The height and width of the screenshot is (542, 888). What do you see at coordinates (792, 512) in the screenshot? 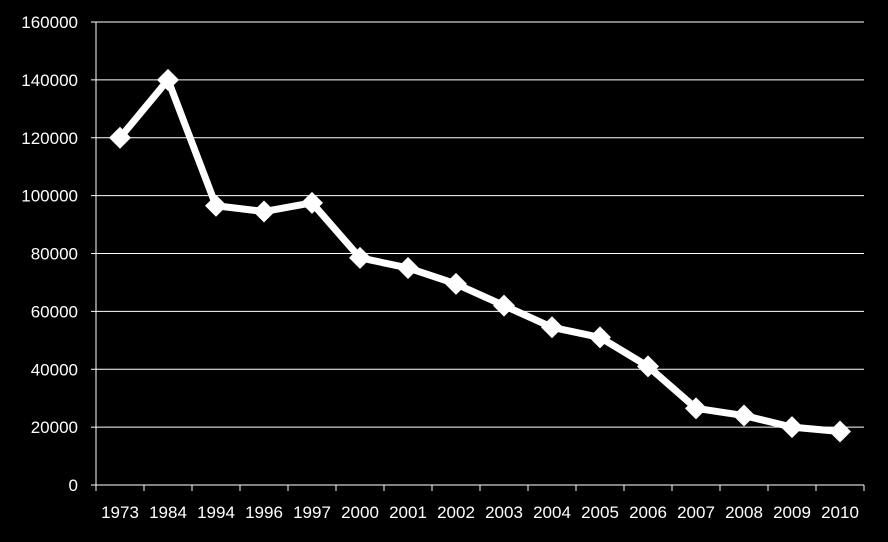
I see `x-tick-label: 2009` at bounding box center [792, 512].